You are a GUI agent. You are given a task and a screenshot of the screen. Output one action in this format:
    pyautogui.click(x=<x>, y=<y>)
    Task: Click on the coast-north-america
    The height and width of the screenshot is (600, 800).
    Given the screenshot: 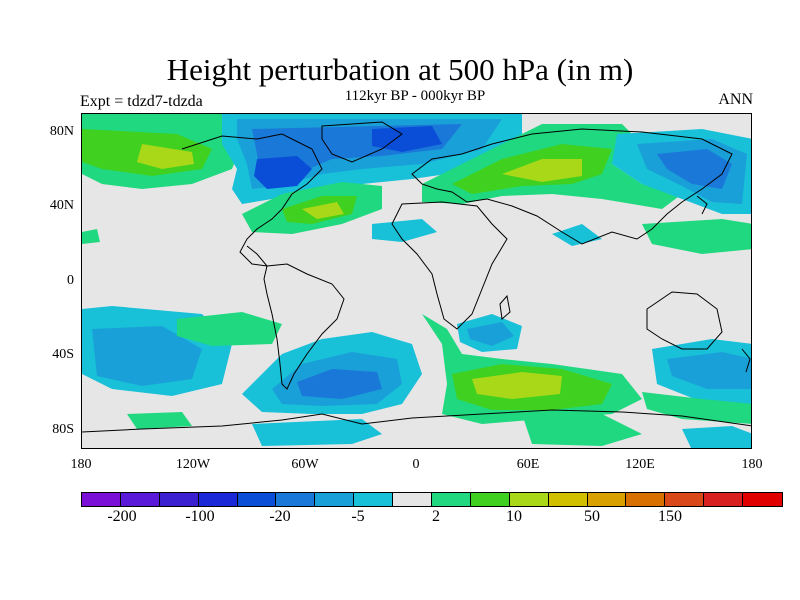 What is the action you would take?
    pyautogui.click(x=252, y=200)
    